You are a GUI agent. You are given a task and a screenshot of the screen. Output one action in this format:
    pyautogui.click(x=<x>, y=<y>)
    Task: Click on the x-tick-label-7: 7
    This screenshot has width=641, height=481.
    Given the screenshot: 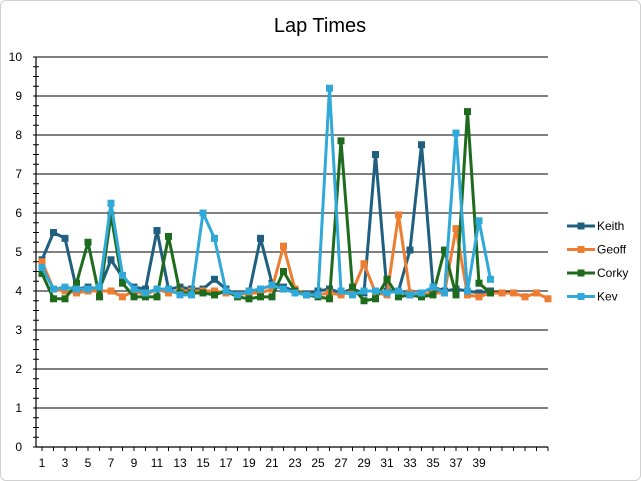 What is the action you would take?
    pyautogui.click(x=111, y=463)
    